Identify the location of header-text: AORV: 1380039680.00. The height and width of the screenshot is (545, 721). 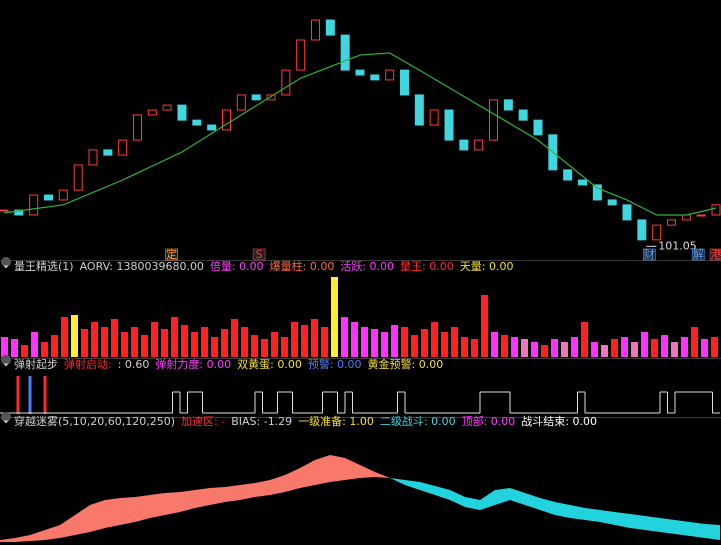
(142, 266).